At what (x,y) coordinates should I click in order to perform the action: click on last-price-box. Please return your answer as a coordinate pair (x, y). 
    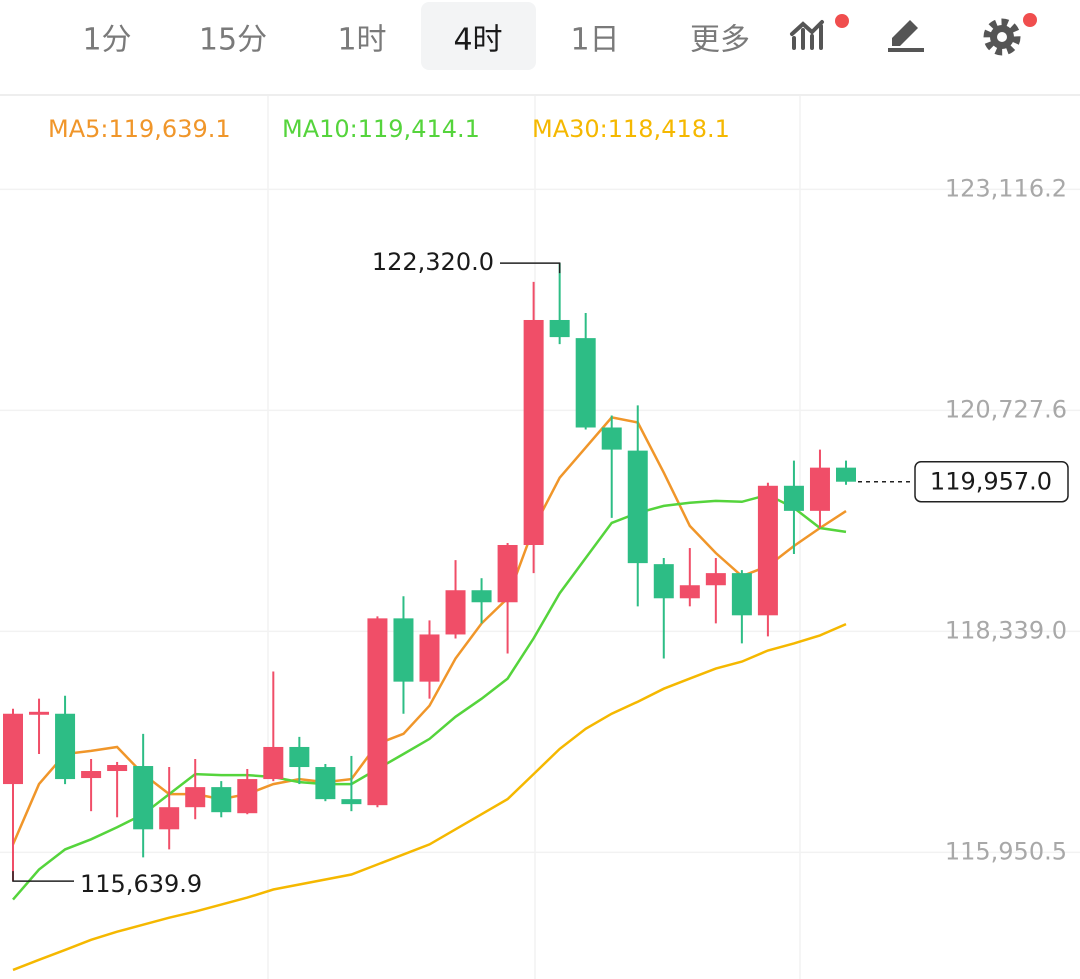
    Looking at the image, I should click on (991, 481).